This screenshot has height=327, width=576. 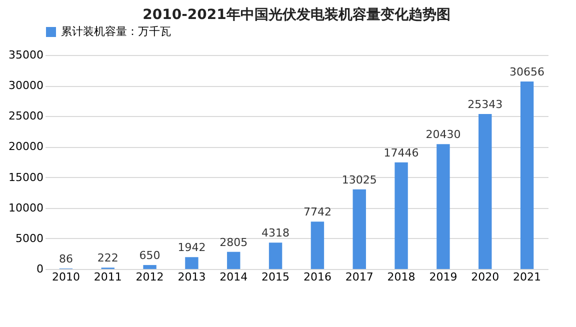 What do you see at coordinates (527, 277) in the screenshot?
I see `x-tick-label: 2021` at bounding box center [527, 277].